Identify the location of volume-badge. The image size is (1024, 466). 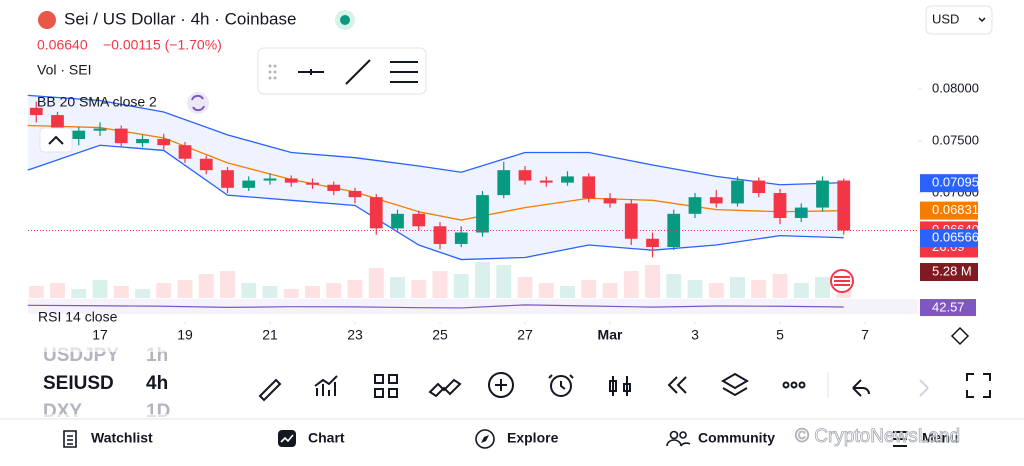
(949, 272).